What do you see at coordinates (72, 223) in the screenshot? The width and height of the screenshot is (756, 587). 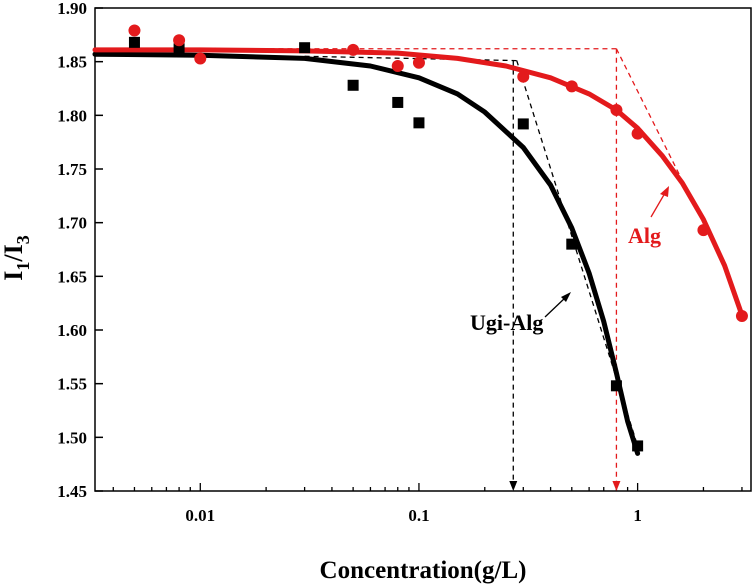 I see `y-tick-label: 1.70` at bounding box center [72, 223].